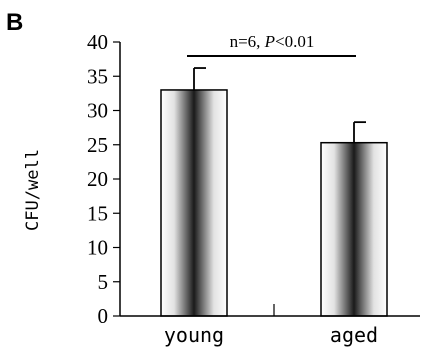  I want to click on annotation-p-symbol: P, so click(269, 41).